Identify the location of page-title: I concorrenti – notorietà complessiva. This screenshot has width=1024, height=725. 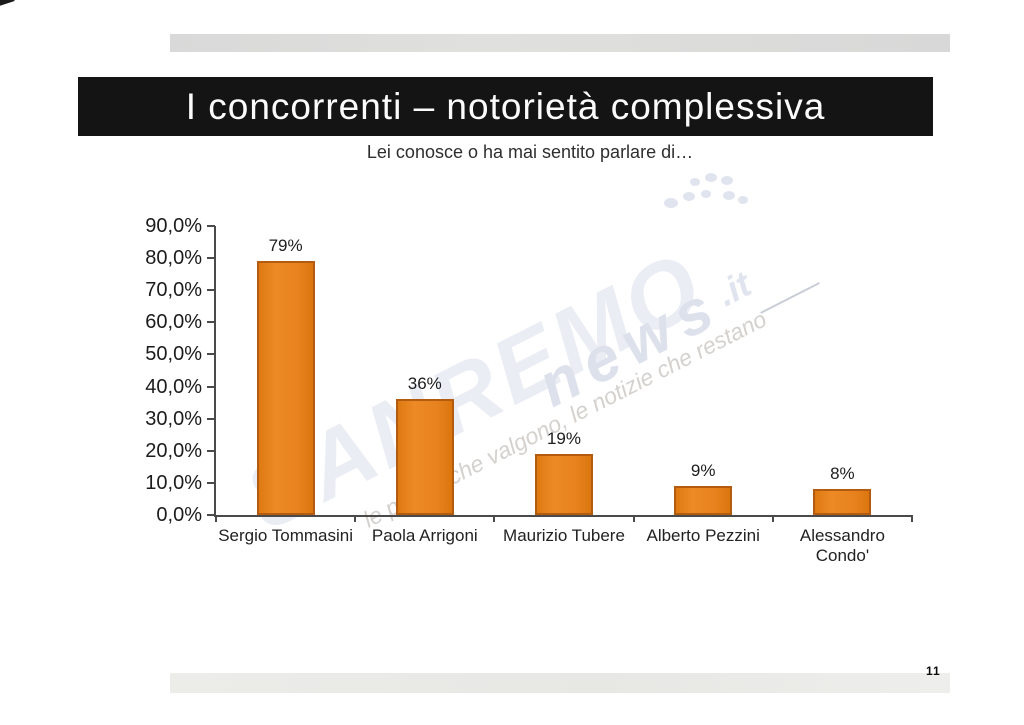
(505, 106).